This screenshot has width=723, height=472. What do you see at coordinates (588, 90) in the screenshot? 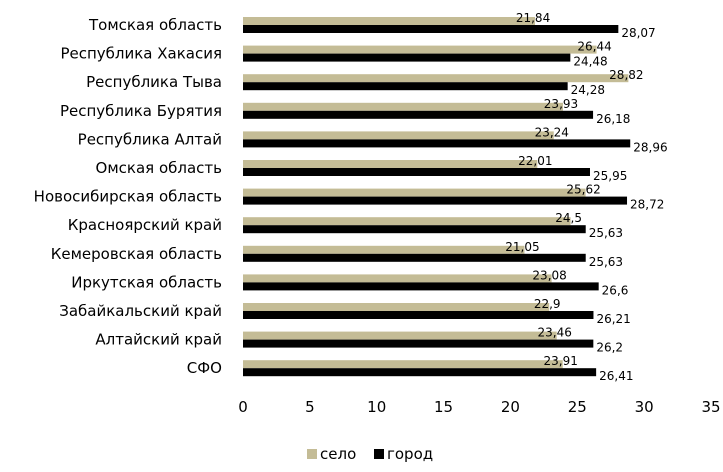
I see `data-label-gorod: 24,28` at bounding box center [588, 90].